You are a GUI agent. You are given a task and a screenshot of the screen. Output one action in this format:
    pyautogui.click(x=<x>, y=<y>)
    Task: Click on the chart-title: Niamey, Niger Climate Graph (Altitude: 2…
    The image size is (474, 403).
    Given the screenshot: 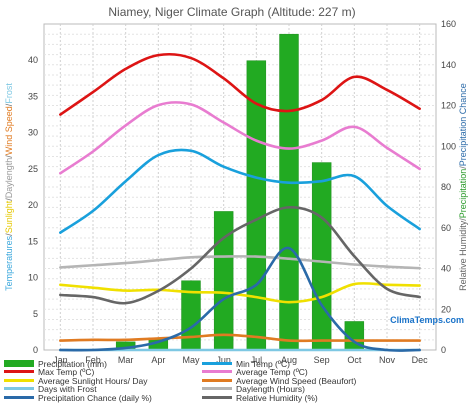 What is the action you would take?
    pyautogui.click(x=231, y=12)
    